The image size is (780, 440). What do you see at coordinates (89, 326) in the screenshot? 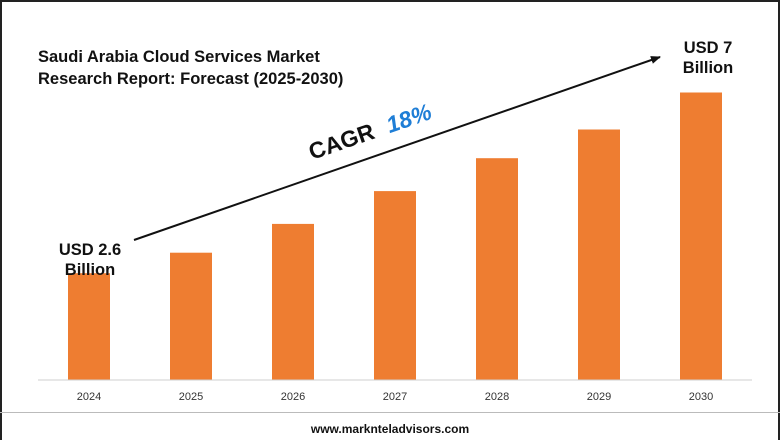
I see `bar-2024` at bounding box center [89, 326].